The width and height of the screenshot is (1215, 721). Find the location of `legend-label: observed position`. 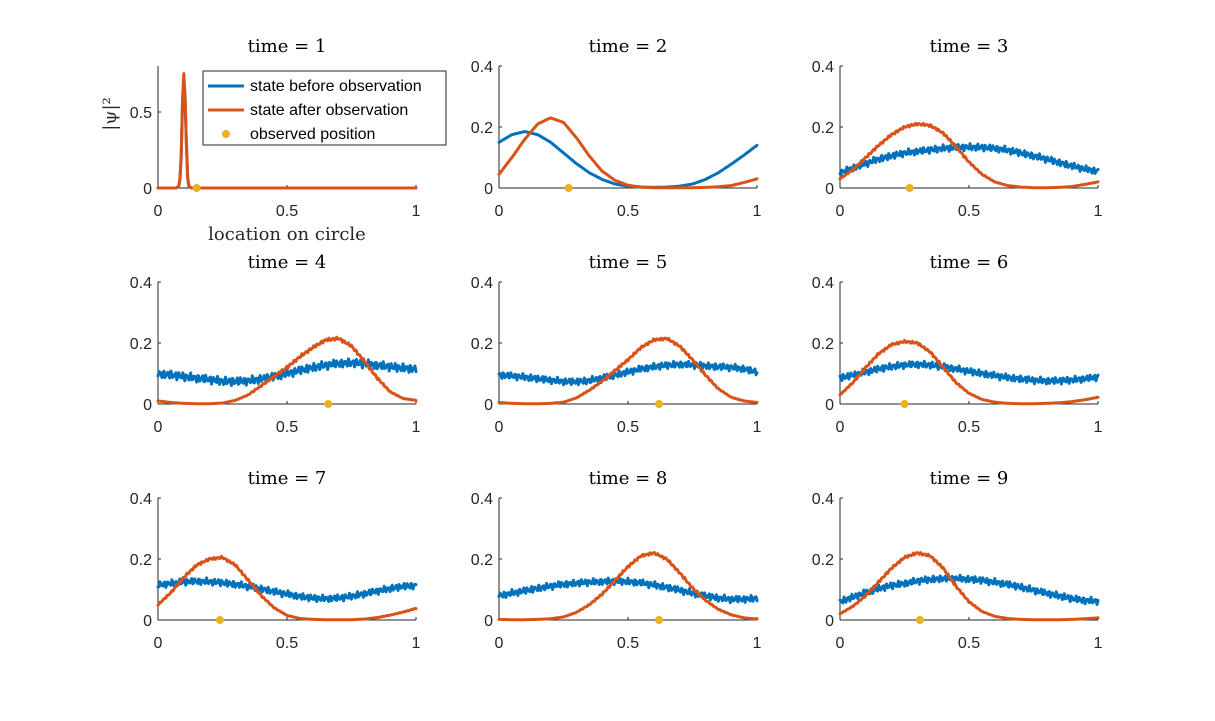

legend-label: observed position is located at coordinates (312, 134).